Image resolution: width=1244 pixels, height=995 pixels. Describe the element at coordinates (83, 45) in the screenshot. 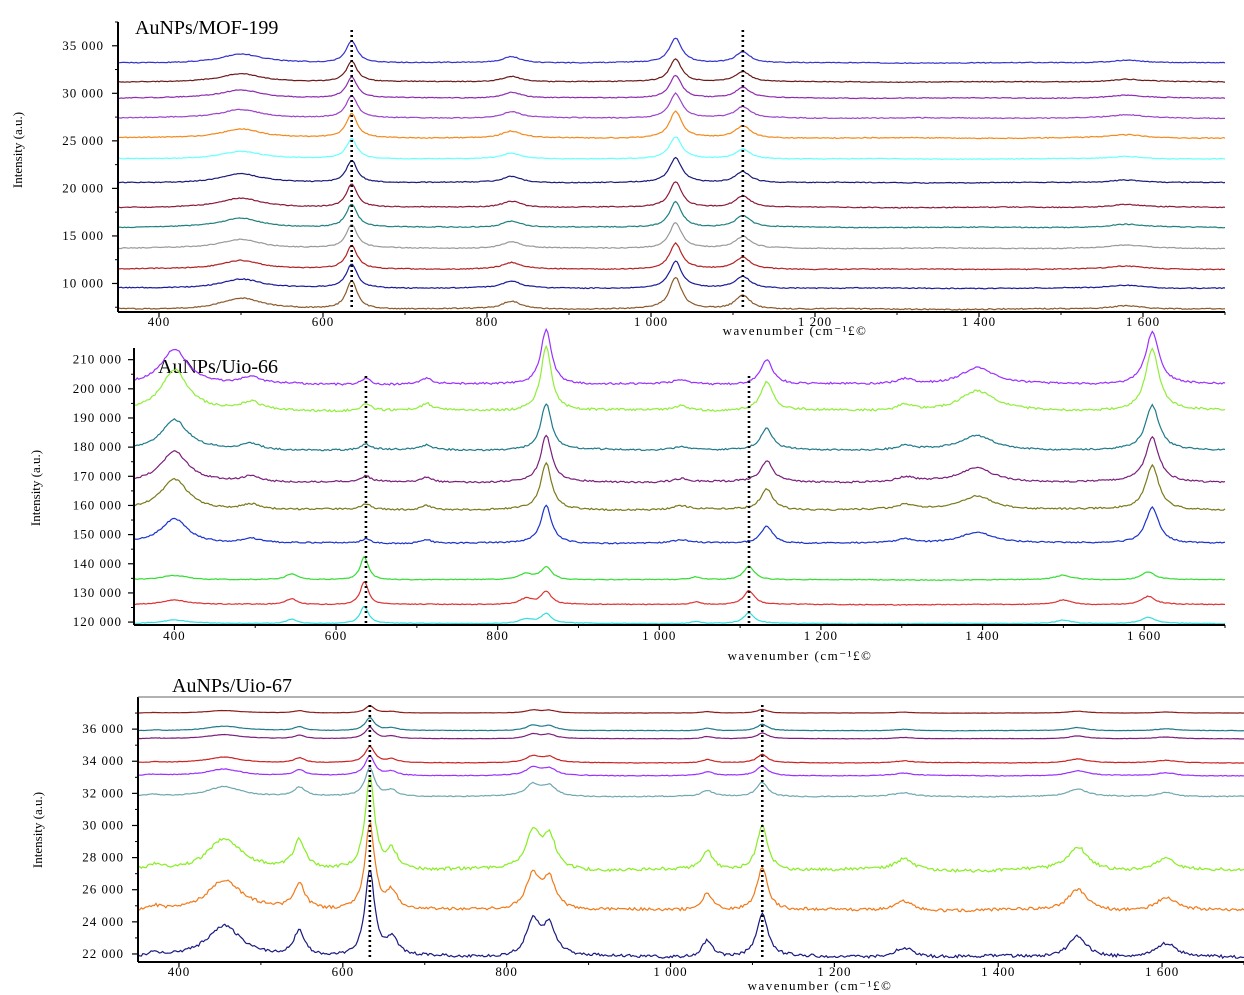

I see `y-tick-label: 35 000` at that location.